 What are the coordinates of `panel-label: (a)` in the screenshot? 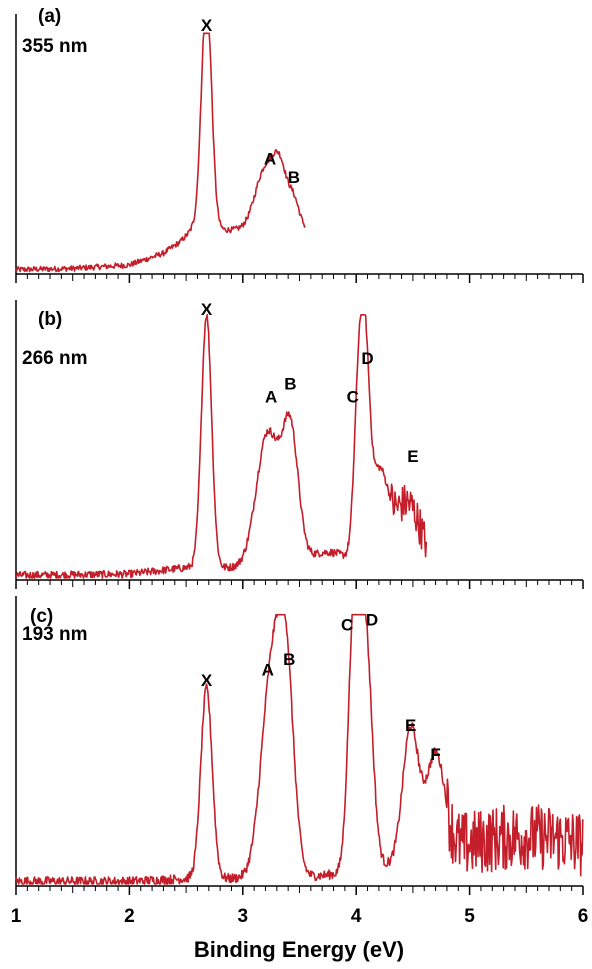 It's located at (49, 16).